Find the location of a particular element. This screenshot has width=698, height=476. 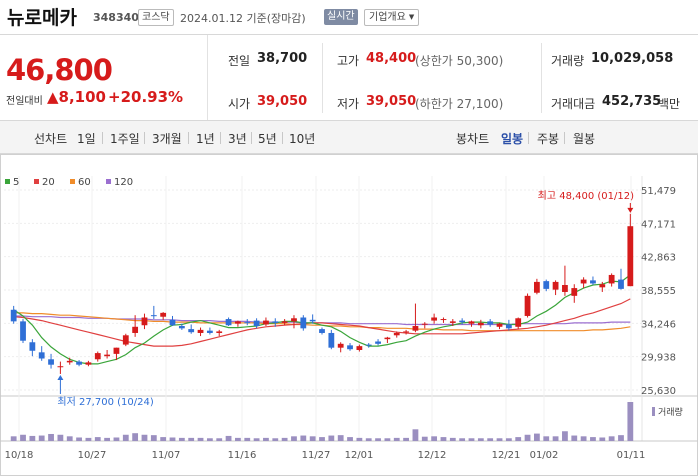

price-box: 46,800 전일대비 ▲8,100 +20.93% is located at coordinates (104, 77).